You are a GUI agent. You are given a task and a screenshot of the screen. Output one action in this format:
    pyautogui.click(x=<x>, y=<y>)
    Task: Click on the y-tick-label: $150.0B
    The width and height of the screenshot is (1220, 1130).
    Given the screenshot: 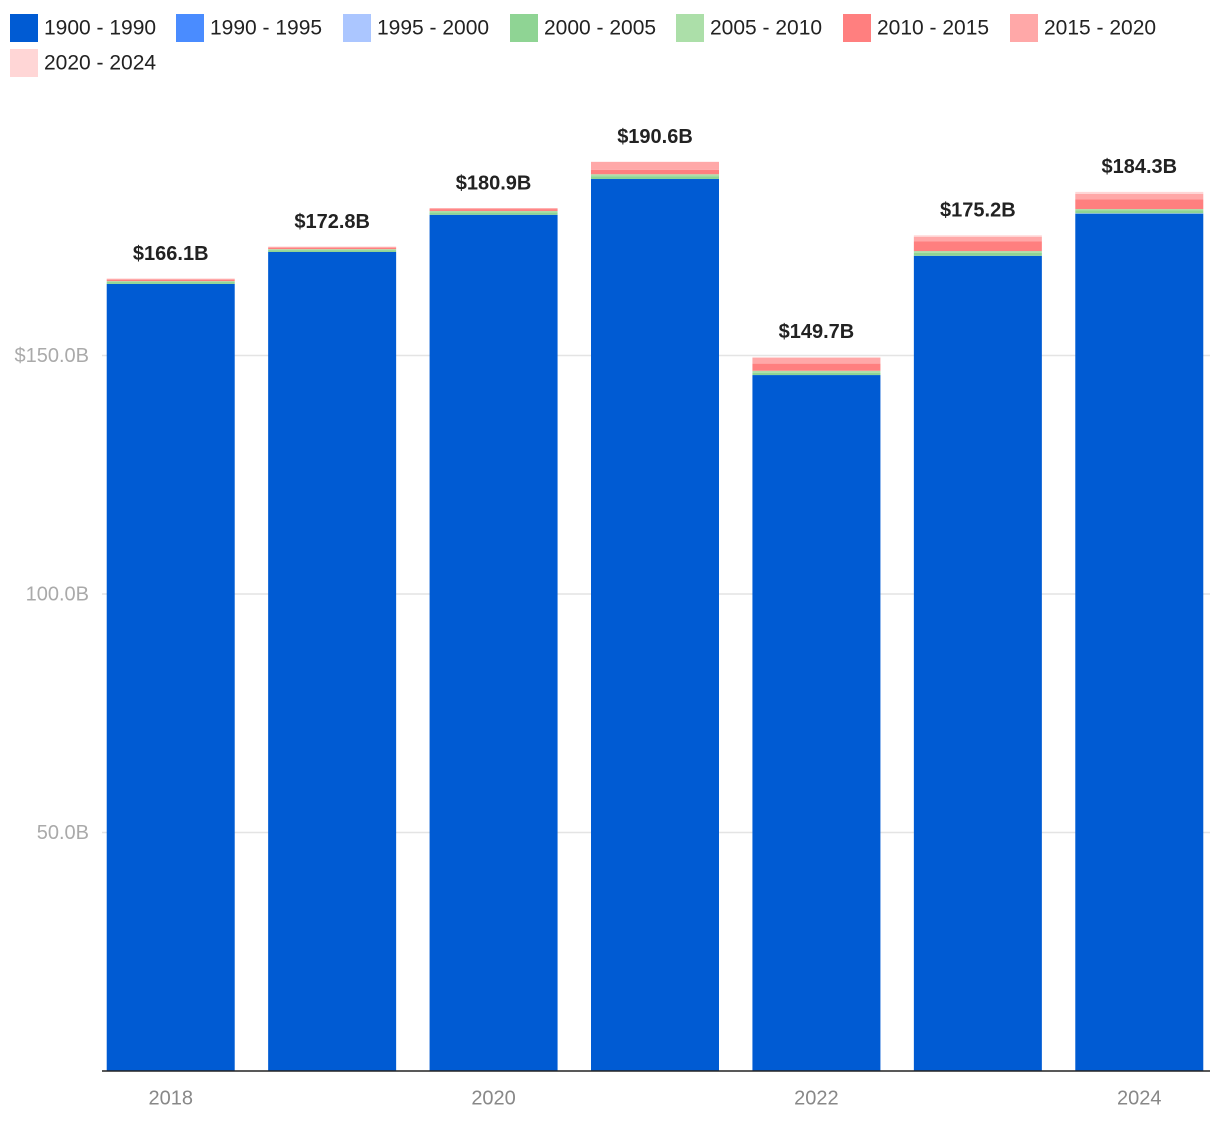 What is the action you would take?
    pyautogui.click(x=51, y=356)
    